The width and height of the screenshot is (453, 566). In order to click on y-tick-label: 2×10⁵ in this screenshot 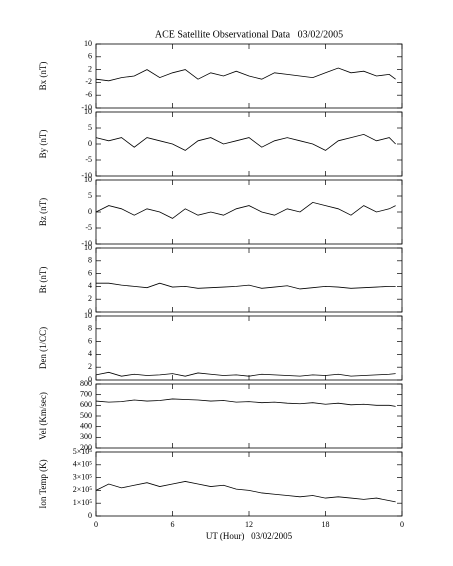, I will do `click(83, 489)`.